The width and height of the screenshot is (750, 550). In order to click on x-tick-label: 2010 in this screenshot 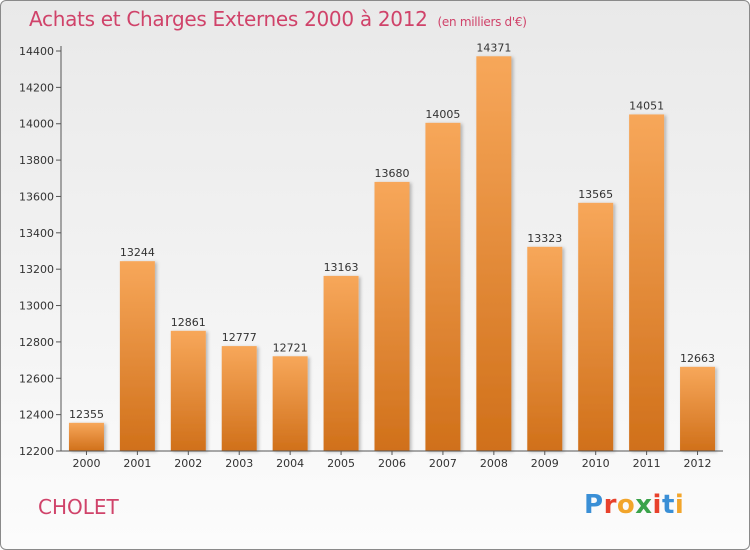, I will do `click(596, 463)`.